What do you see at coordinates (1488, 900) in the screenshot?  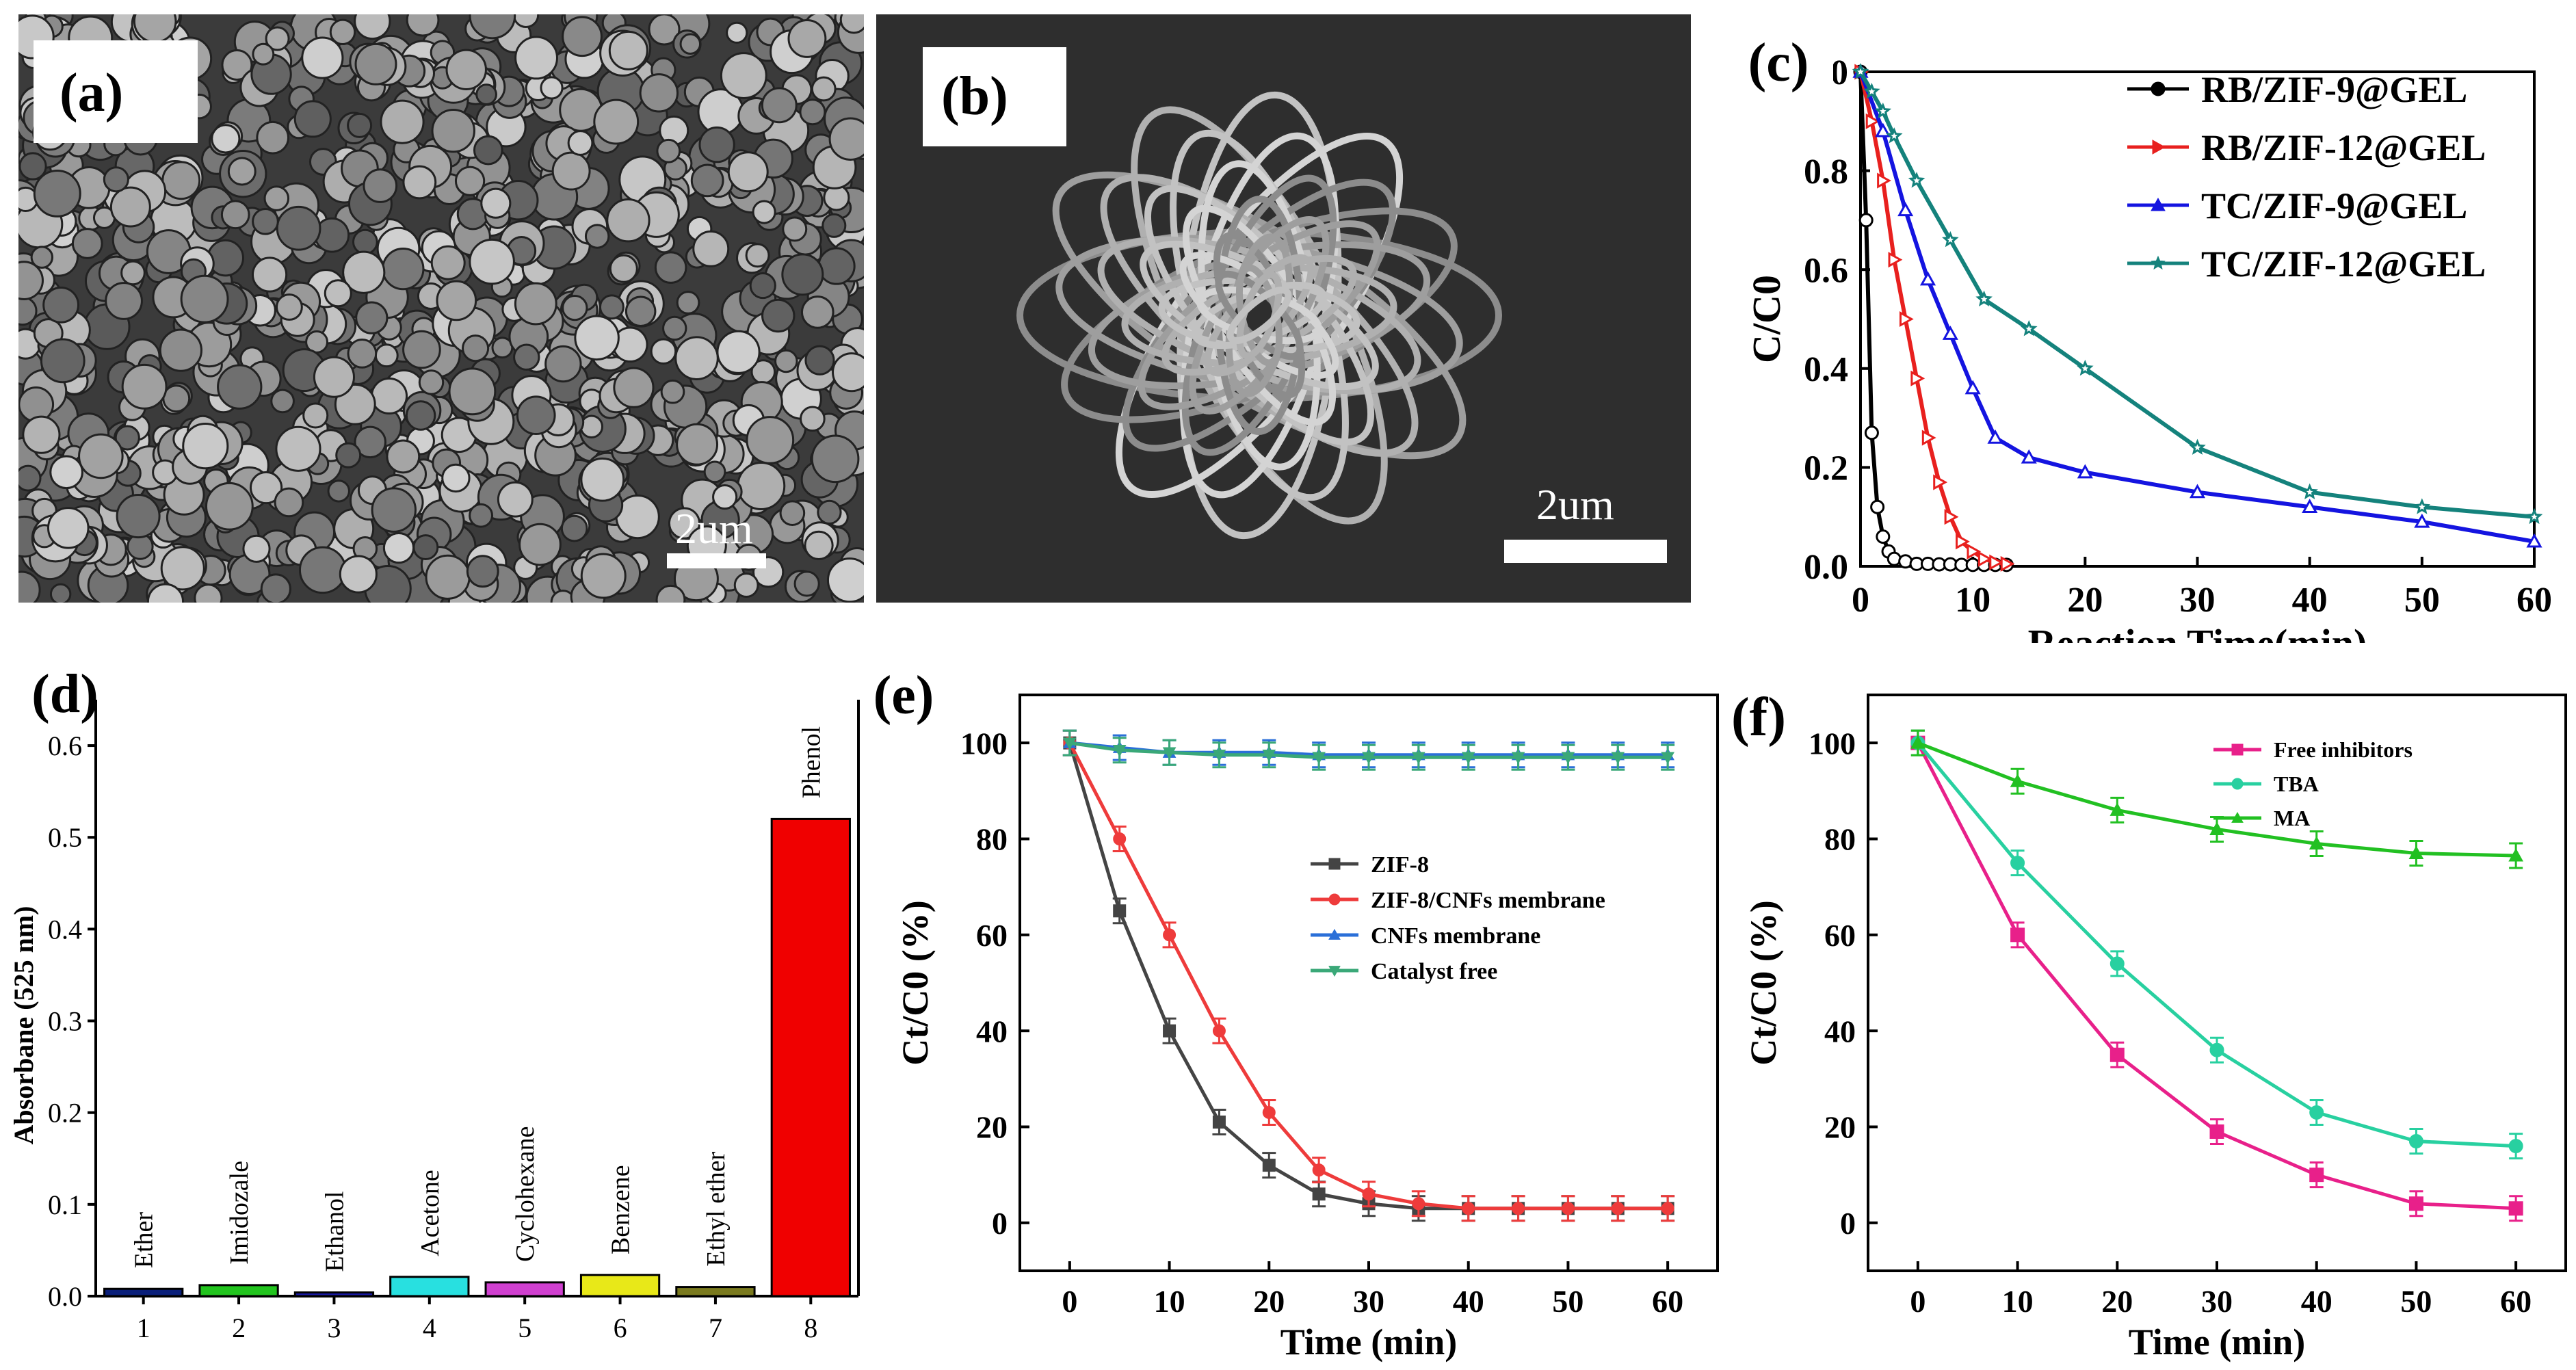 I see `legend-entry: ZIF-8/CNFs membrane` at bounding box center [1488, 900].